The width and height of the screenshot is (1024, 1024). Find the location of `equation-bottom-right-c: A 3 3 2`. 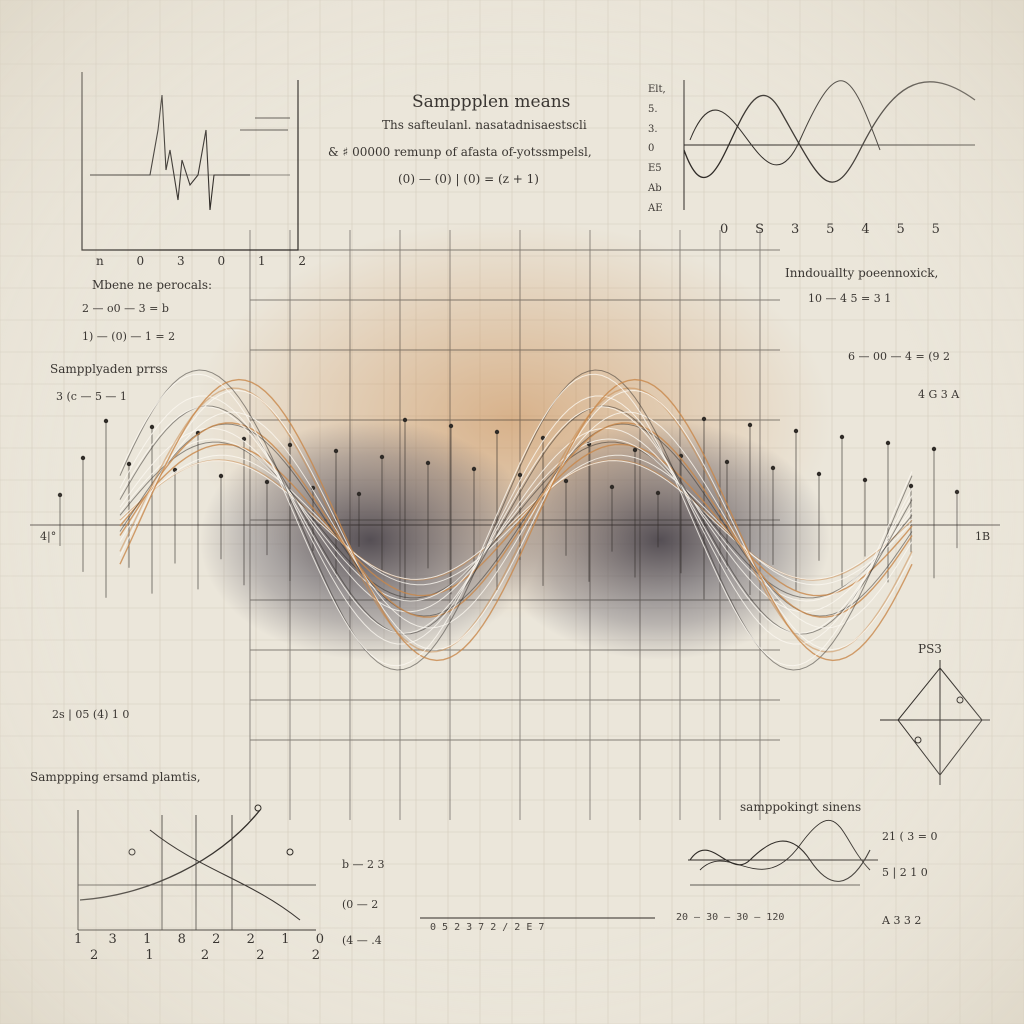

equation-bottom-right-c: A 3 3 2 is located at coordinates (902, 920).